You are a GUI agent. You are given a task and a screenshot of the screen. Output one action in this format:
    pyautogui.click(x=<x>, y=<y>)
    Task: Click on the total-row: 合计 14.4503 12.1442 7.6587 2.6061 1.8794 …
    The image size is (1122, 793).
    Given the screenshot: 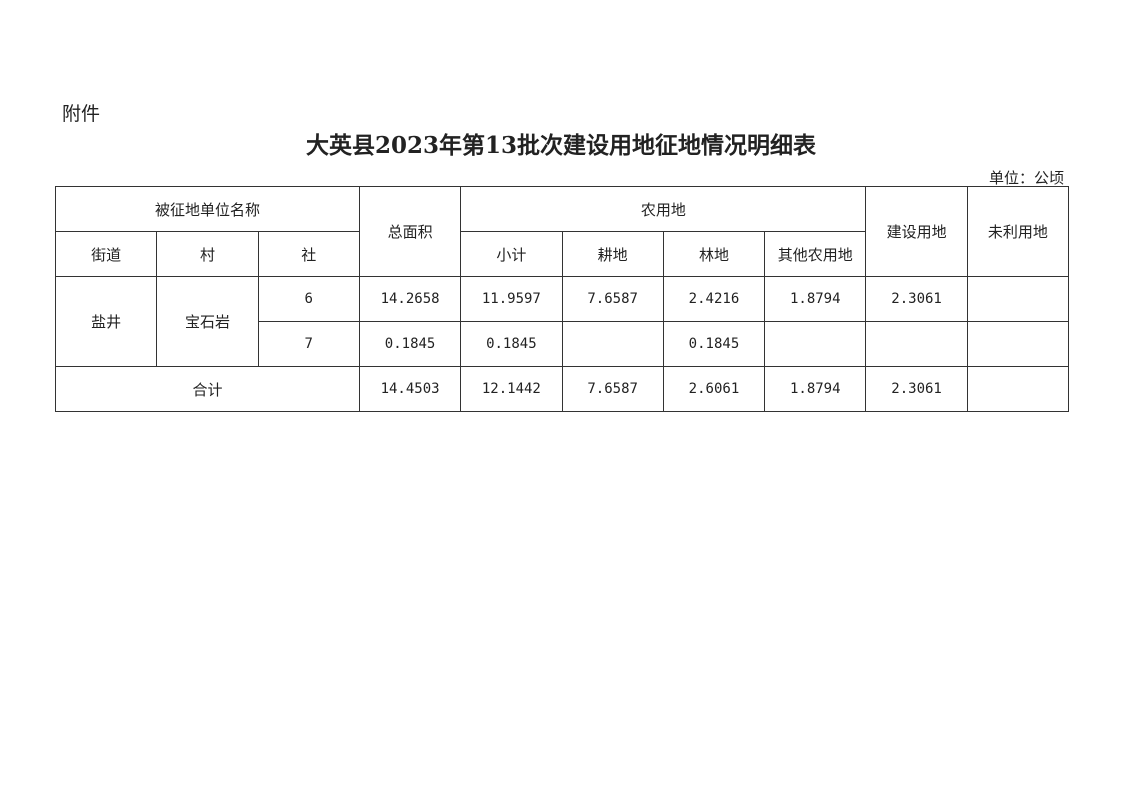 What is the action you would take?
    pyautogui.click(x=562, y=389)
    